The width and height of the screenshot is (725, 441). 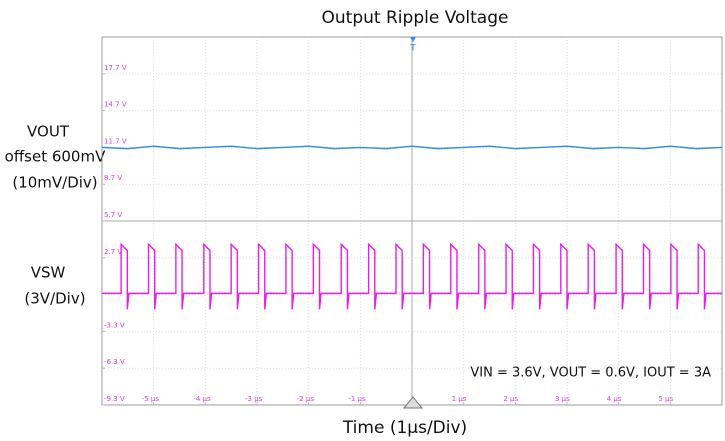 I want to click on x-tick-label: -5 µs, so click(x=151, y=399).